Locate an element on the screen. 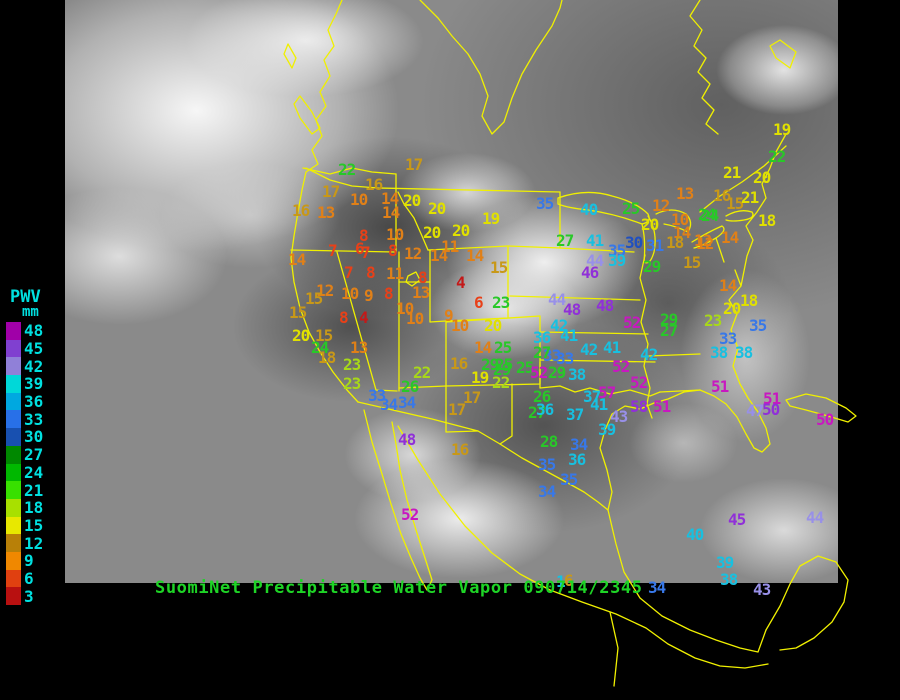  st-lawrence is located at coordinates (743, 179).